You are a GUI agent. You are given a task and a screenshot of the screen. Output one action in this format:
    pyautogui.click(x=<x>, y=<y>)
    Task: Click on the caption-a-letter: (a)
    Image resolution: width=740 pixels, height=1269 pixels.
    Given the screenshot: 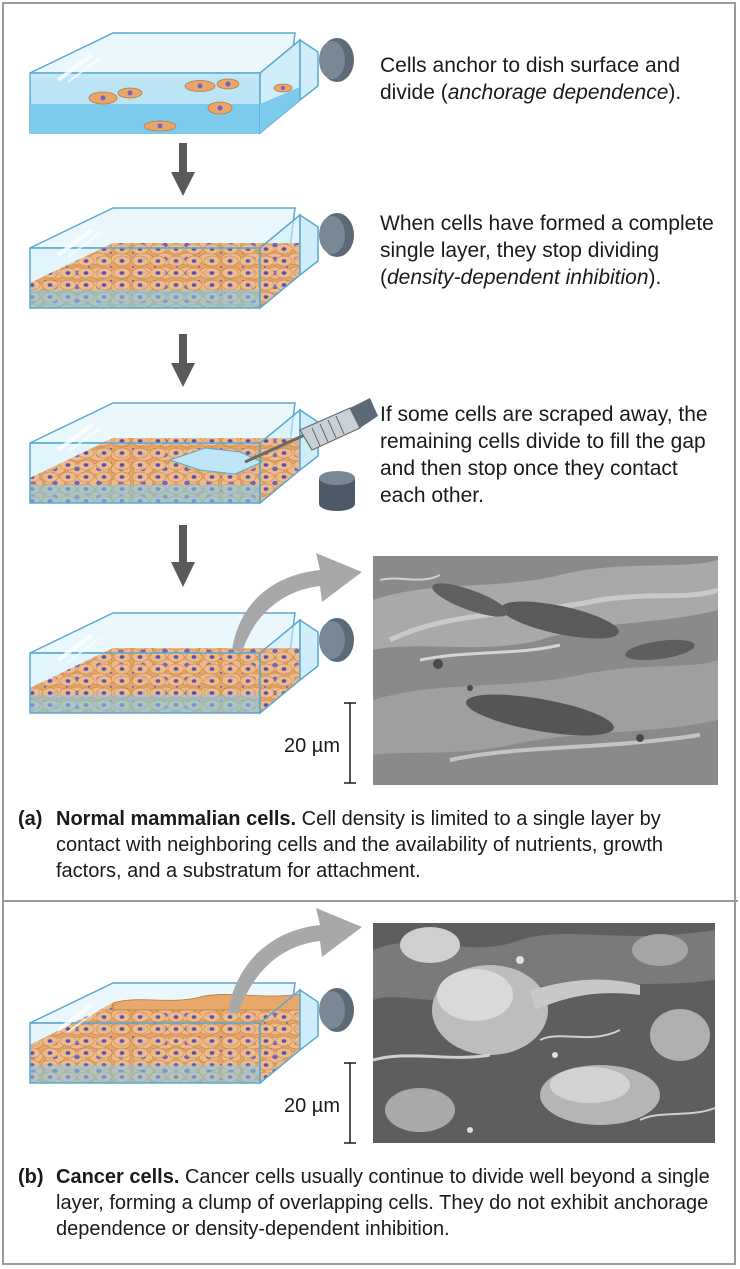 What is the action you would take?
    pyautogui.click(x=30, y=819)
    